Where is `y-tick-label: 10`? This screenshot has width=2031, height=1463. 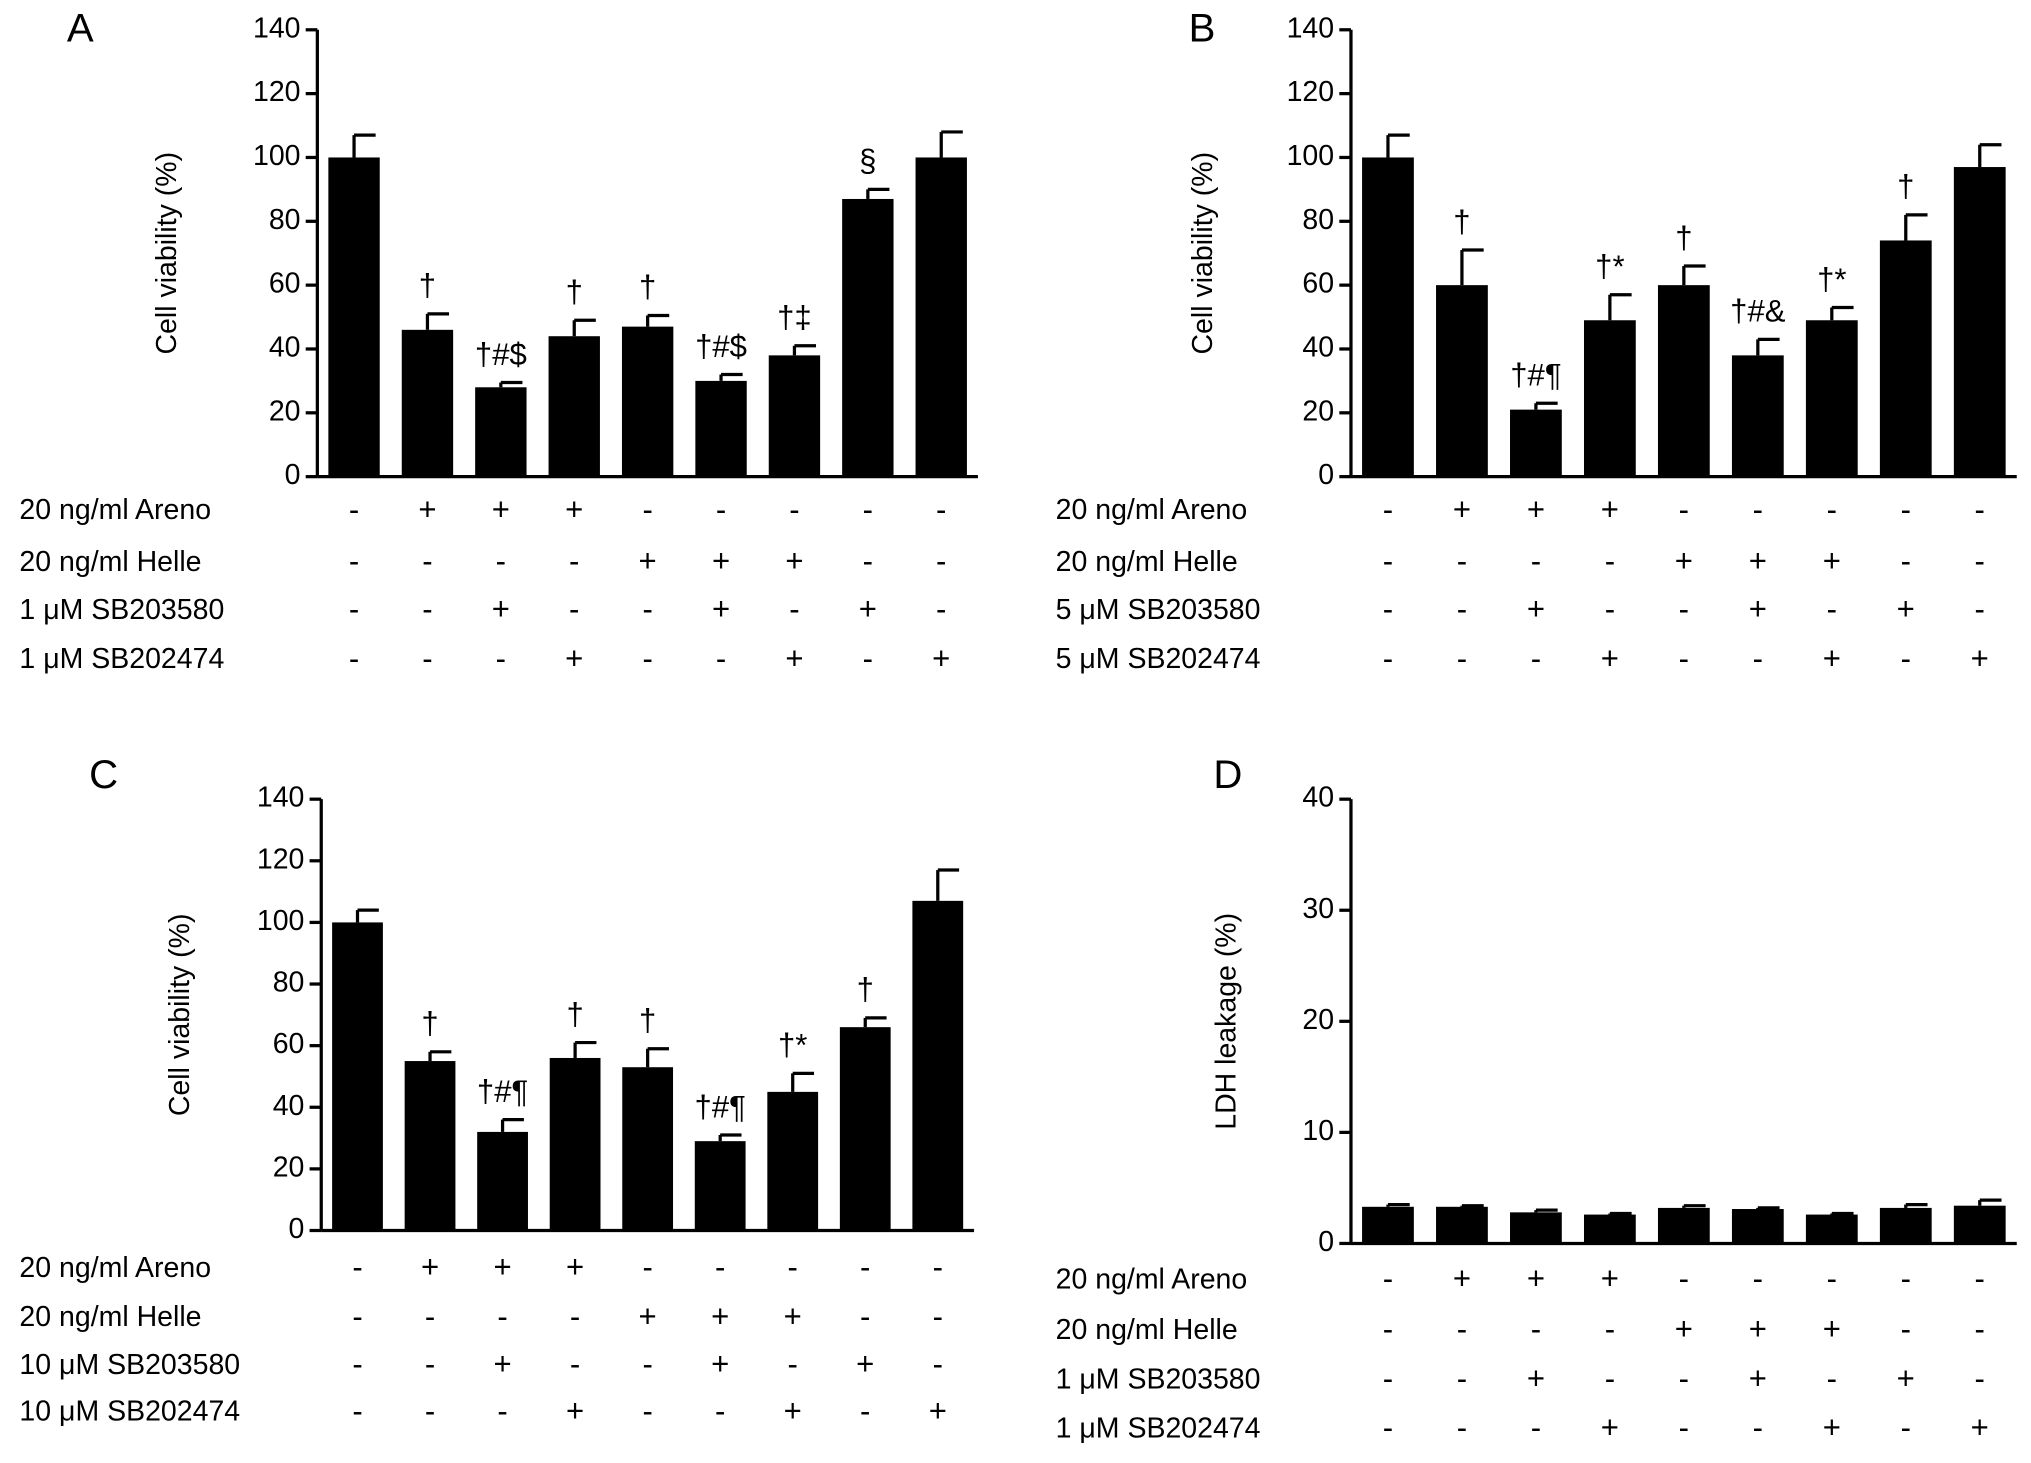
y-tick-label: 10 is located at coordinates (1318, 1131).